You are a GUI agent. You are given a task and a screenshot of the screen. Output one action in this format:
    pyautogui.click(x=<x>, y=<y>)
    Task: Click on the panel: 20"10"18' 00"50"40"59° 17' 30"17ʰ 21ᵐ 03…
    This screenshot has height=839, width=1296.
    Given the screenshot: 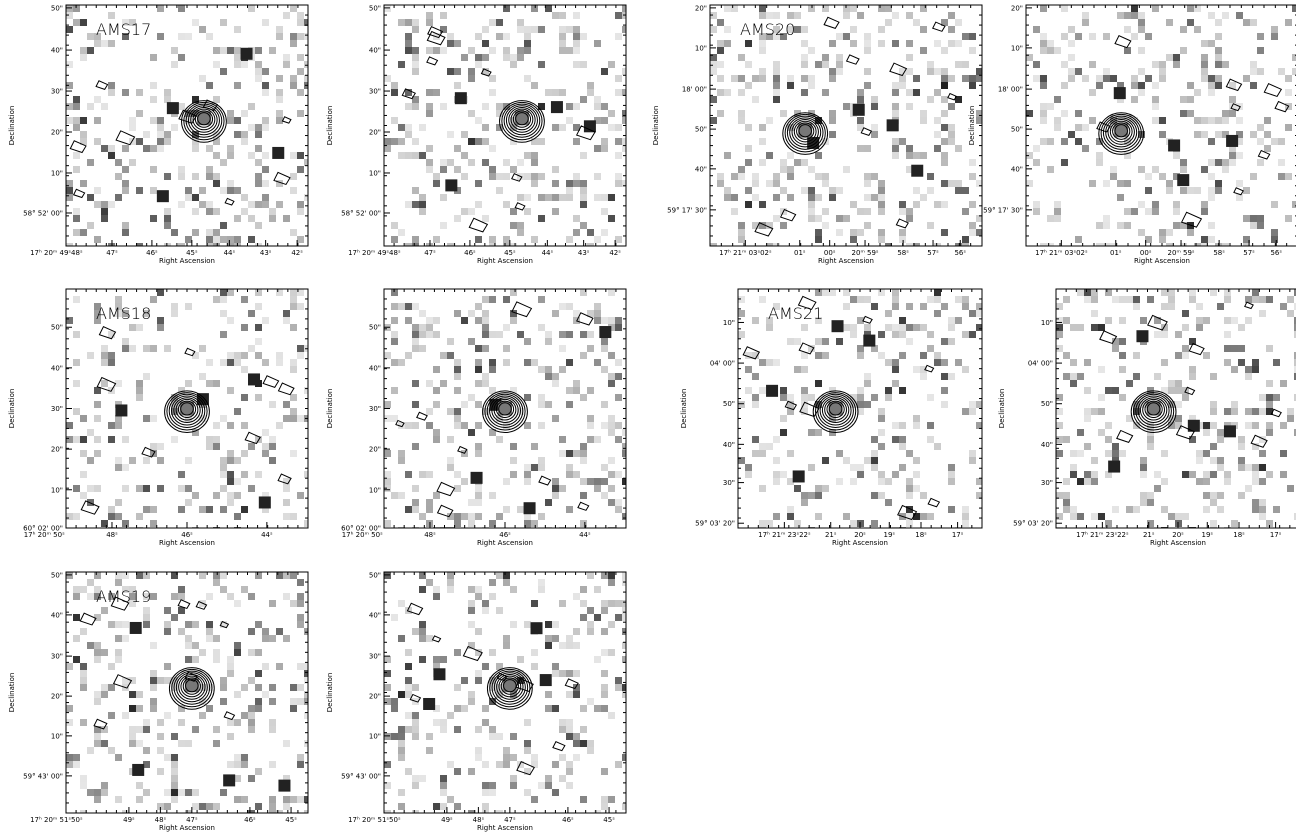 What is the action you would take?
    pyautogui.click(x=1132, y=134)
    